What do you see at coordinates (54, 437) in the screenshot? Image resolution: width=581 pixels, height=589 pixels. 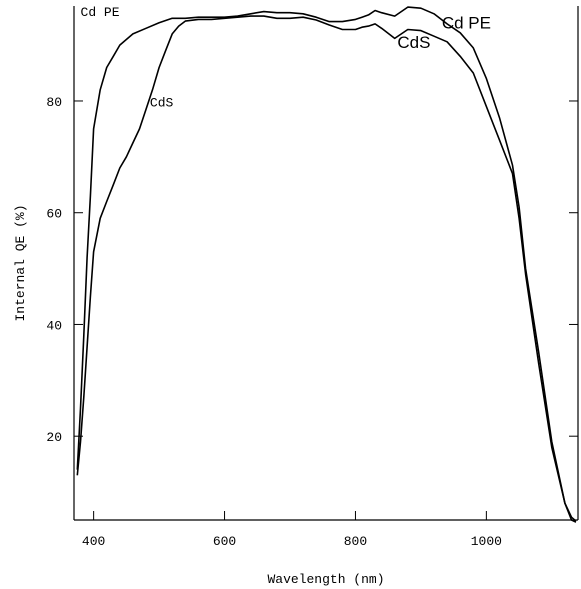 I see `y-tick-label: 20` at bounding box center [54, 437].